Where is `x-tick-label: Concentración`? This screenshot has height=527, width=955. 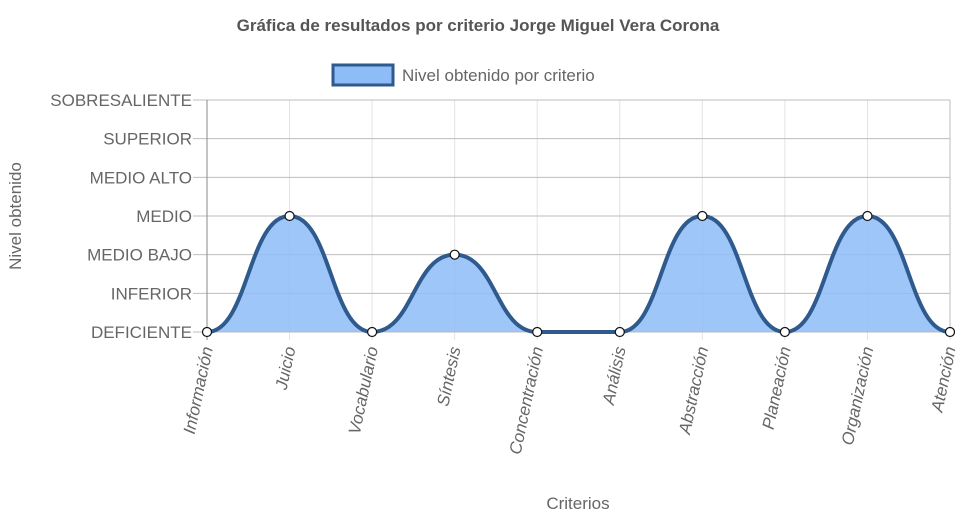 x-tick-label: Concentración is located at coordinates (526, 400).